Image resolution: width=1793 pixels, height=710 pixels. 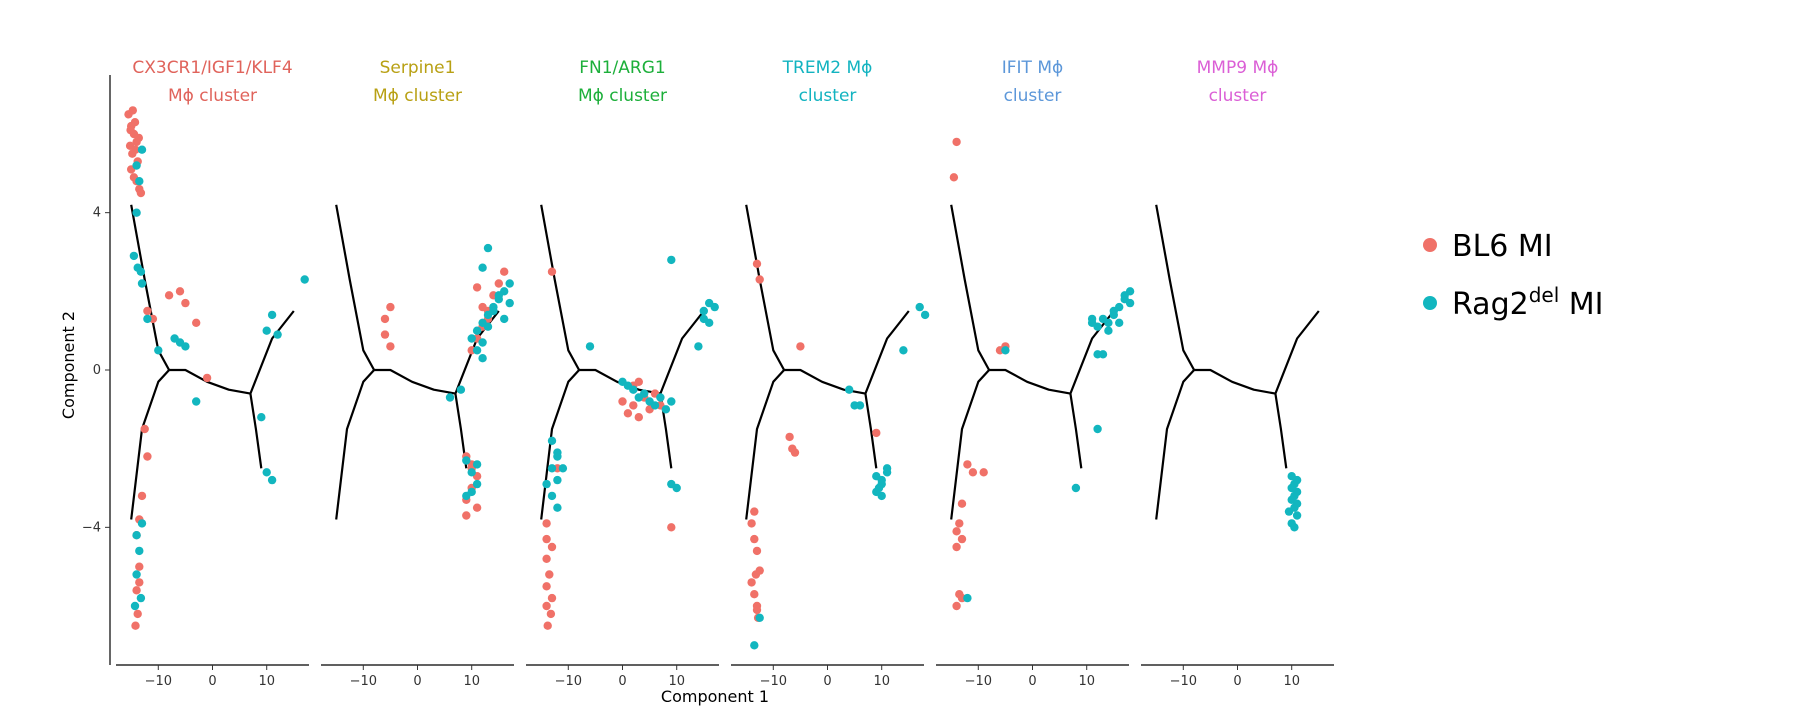 I want to click on y-axis-title: Component 2, so click(x=68, y=365).